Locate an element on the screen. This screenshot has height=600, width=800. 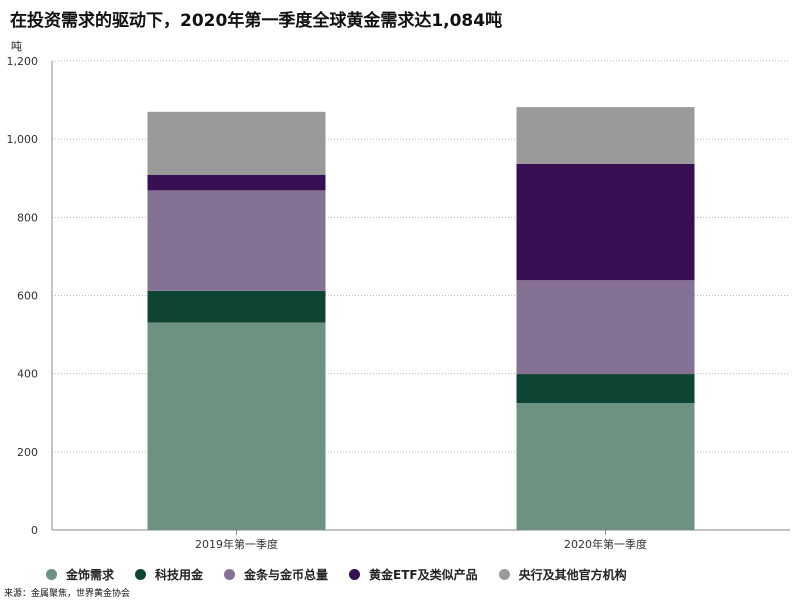
legend-item: 央行及其他官方机构 is located at coordinates (562, 574).